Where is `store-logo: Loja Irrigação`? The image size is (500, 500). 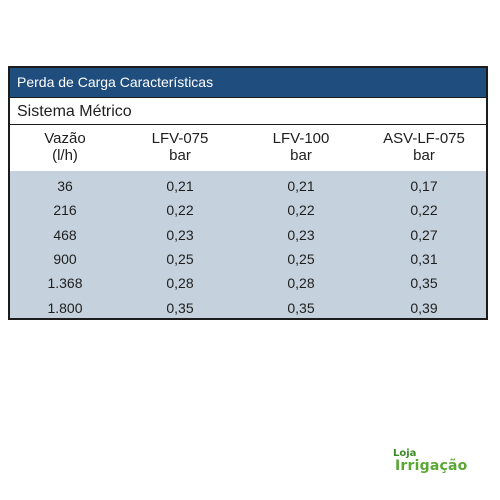
store-logo: Loja Irrigação is located at coordinates (435, 463).